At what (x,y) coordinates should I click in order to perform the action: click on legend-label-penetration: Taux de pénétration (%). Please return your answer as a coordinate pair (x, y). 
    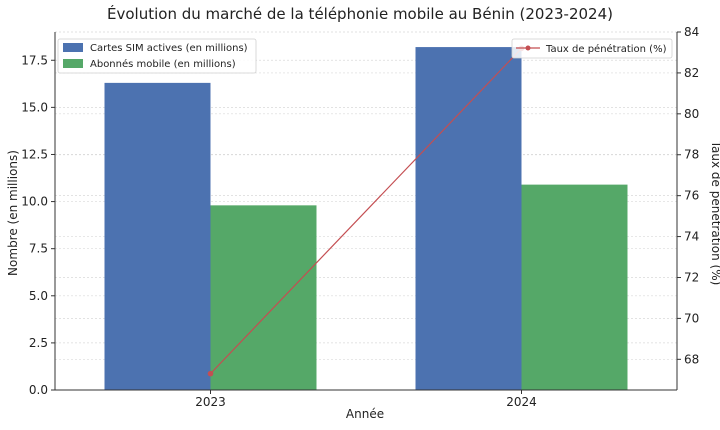
    Looking at the image, I should click on (606, 49).